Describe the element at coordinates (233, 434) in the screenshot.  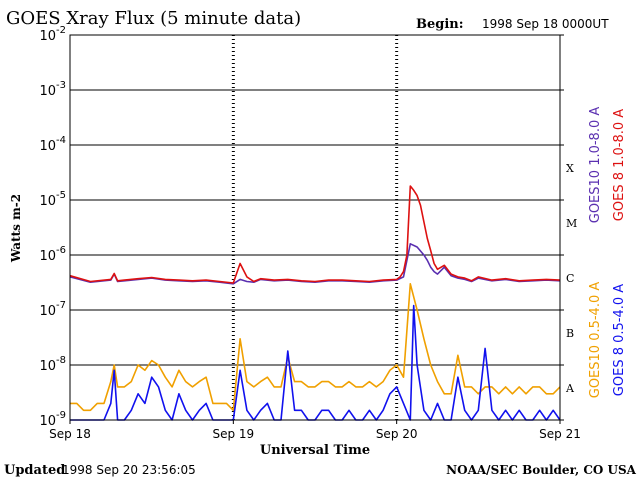
I see `x-tick-label: Sep 19` at that location.